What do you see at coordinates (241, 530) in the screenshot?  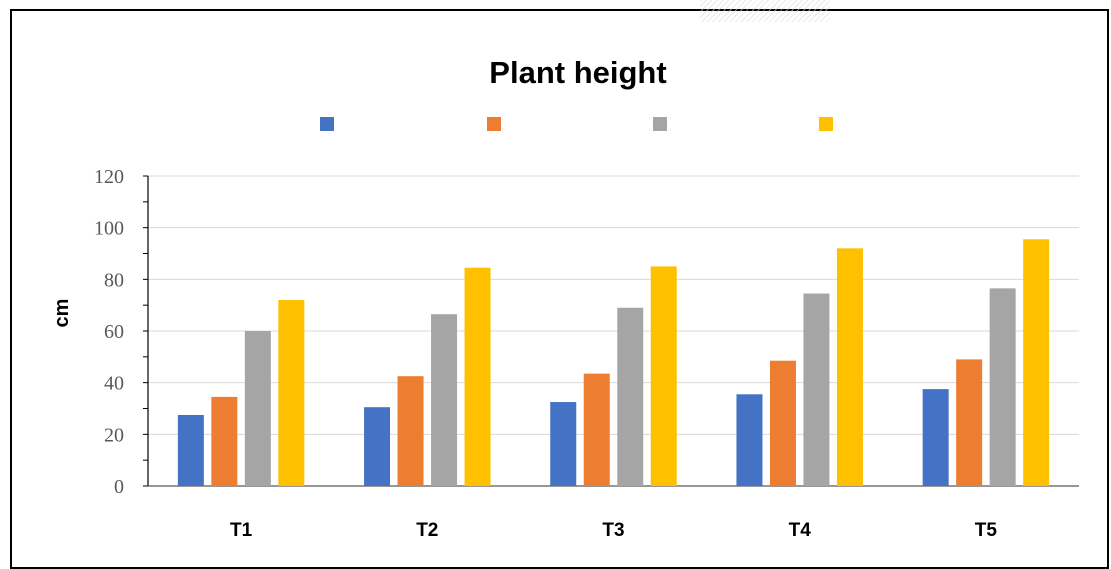 I see `x-tick-label: T1` at bounding box center [241, 530].